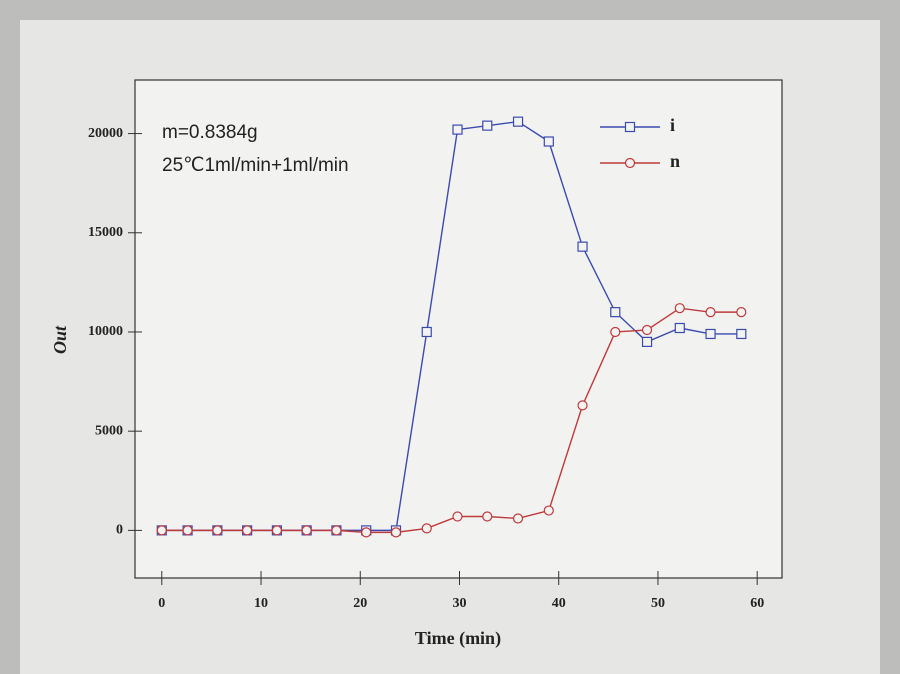 The image size is (900, 674). What do you see at coordinates (60, 339) in the screenshot?
I see `y-axis-label: Out` at bounding box center [60, 339].